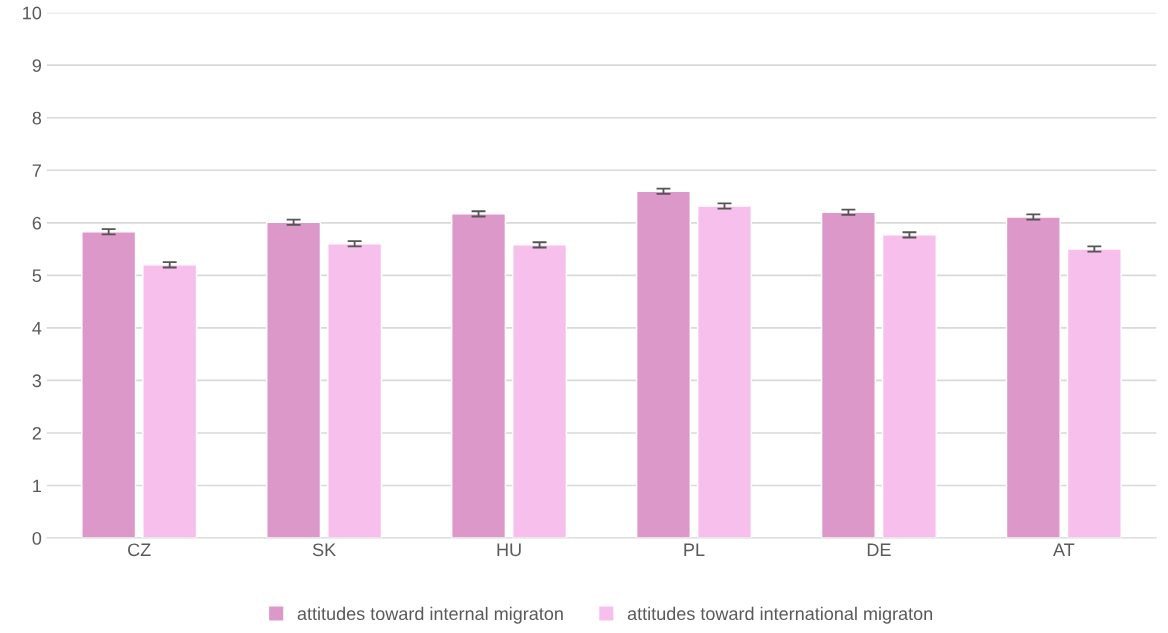 This screenshot has width=1168, height=633. Describe the element at coordinates (879, 549) in the screenshot. I see `x-tick-label: DE` at that location.